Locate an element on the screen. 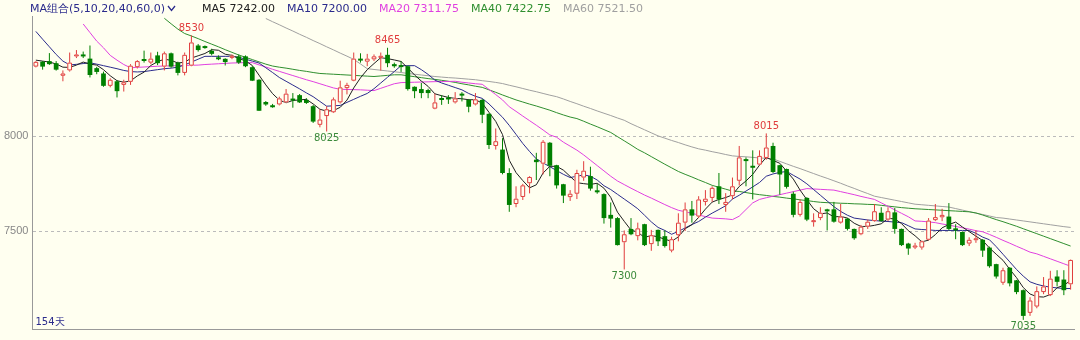 The image size is (1080, 340). annotation: 8465 is located at coordinates (387, 40).